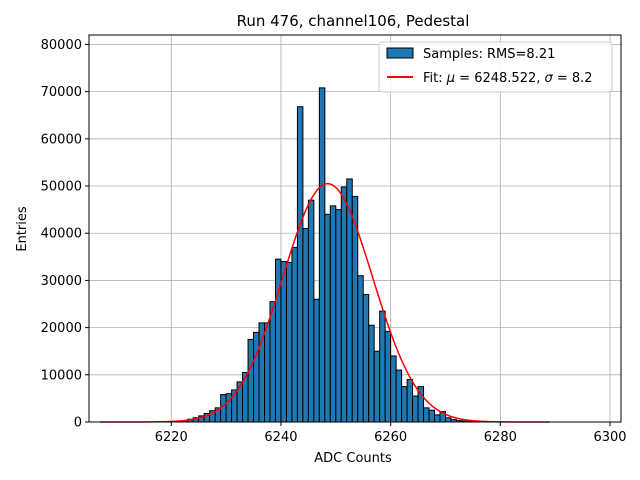 The width and height of the screenshot is (640, 480). Describe the element at coordinates (61, 139) in the screenshot. I see `y-tick-label: 60000` at that location.